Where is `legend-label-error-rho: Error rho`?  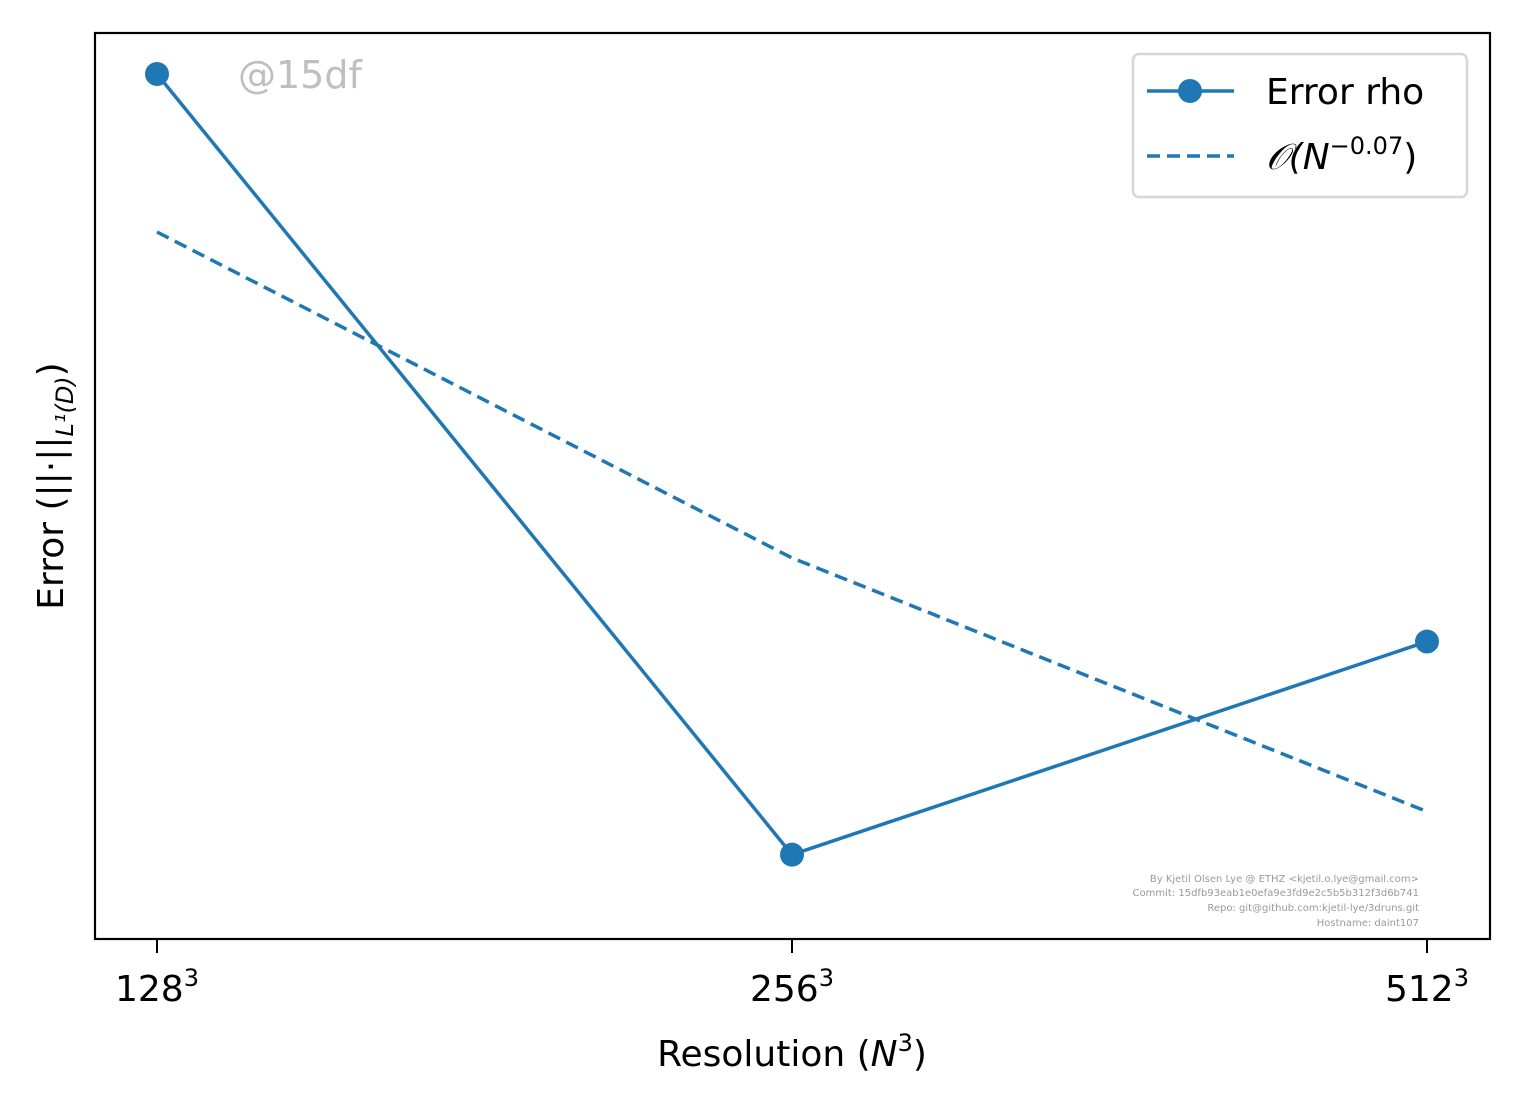
legend-label-error-rho: Error rho is located at coordinates (1345, 92).